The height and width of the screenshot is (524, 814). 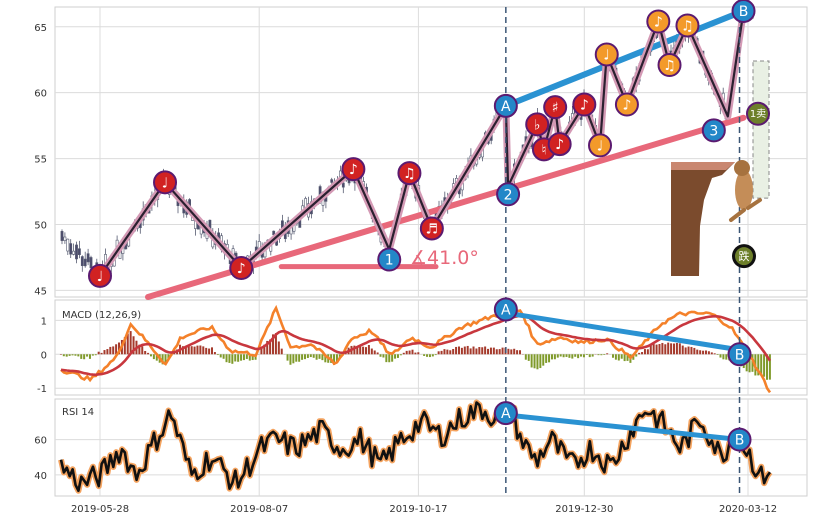 I want to click on price-marker: ♫, so click(x=670, y=65).